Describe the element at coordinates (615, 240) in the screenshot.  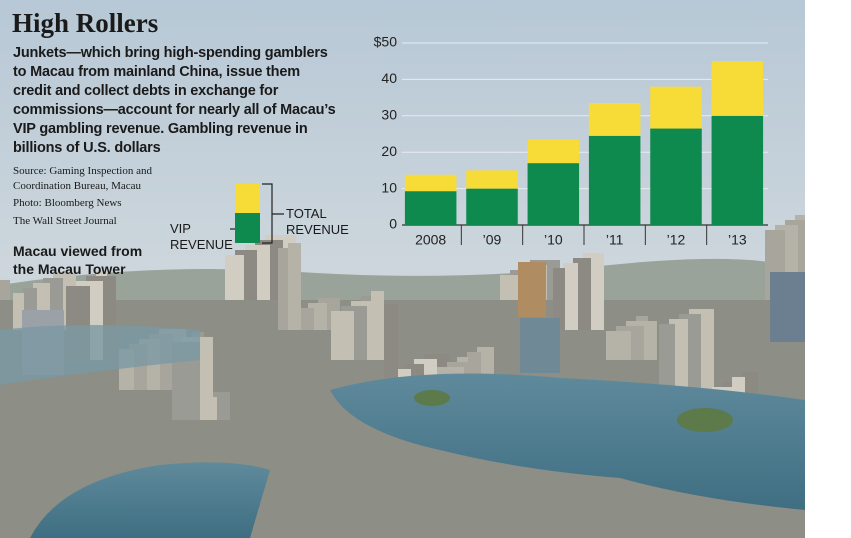
I see `x-tick-label: ’11` at that location.